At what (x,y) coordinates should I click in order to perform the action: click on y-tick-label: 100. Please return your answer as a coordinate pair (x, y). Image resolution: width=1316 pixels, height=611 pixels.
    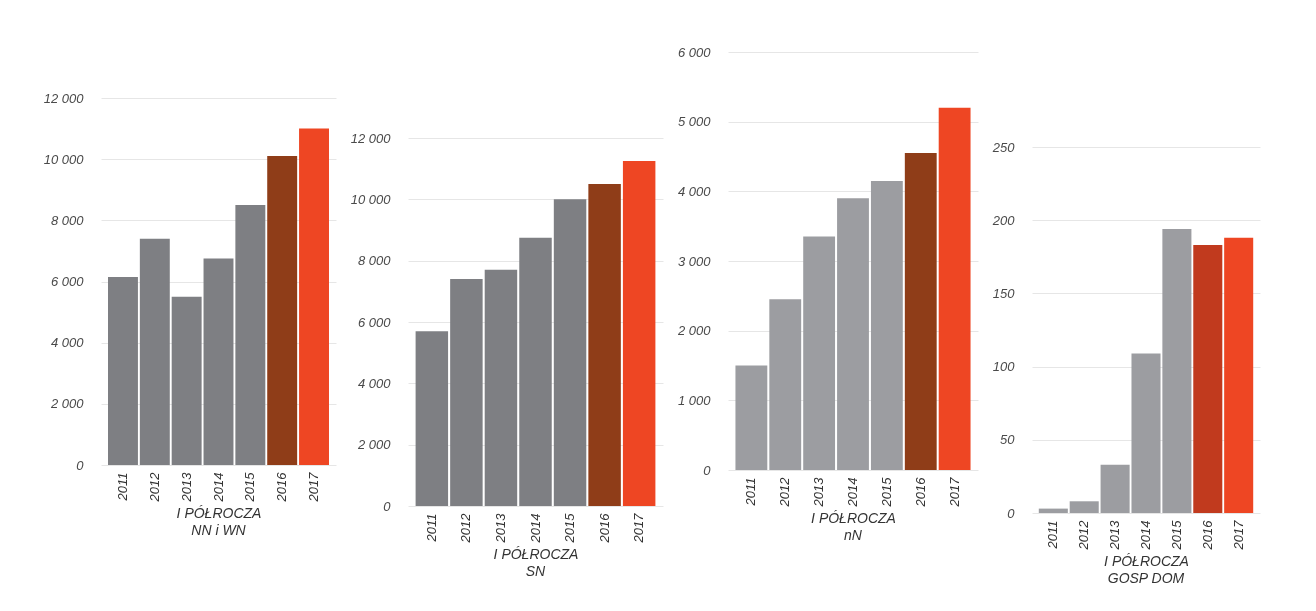
    Looking at the image, I should click on (1004, 367).